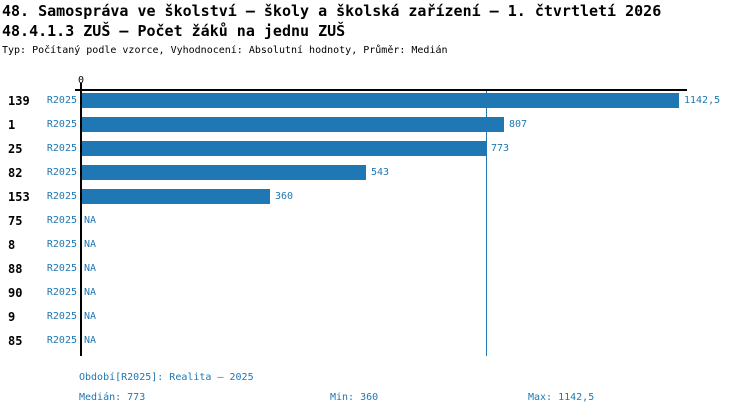  I want to click on category-label: 25, so click(15, 149).